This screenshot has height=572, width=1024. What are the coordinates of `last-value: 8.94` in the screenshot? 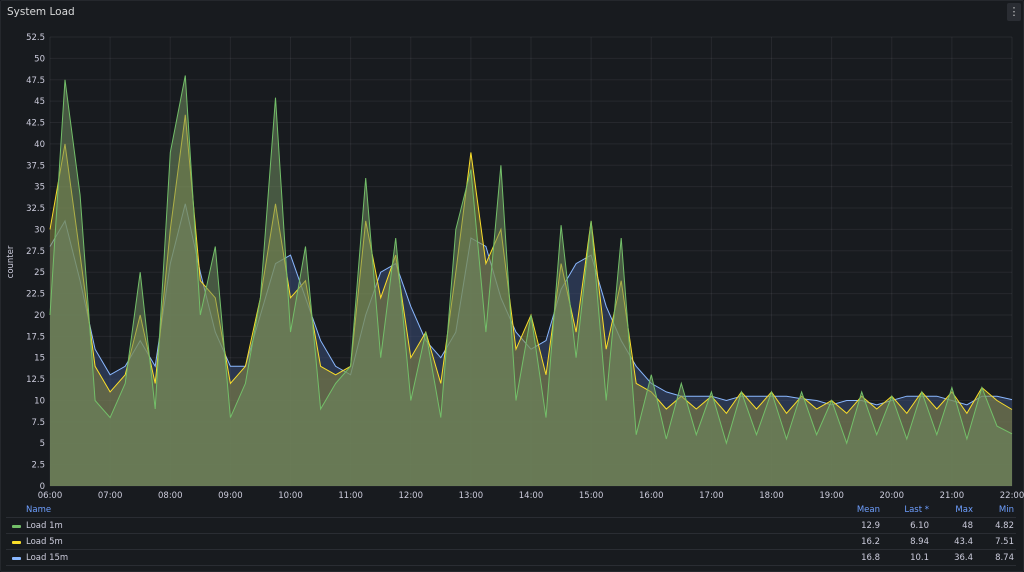 It's located at (919, 542).